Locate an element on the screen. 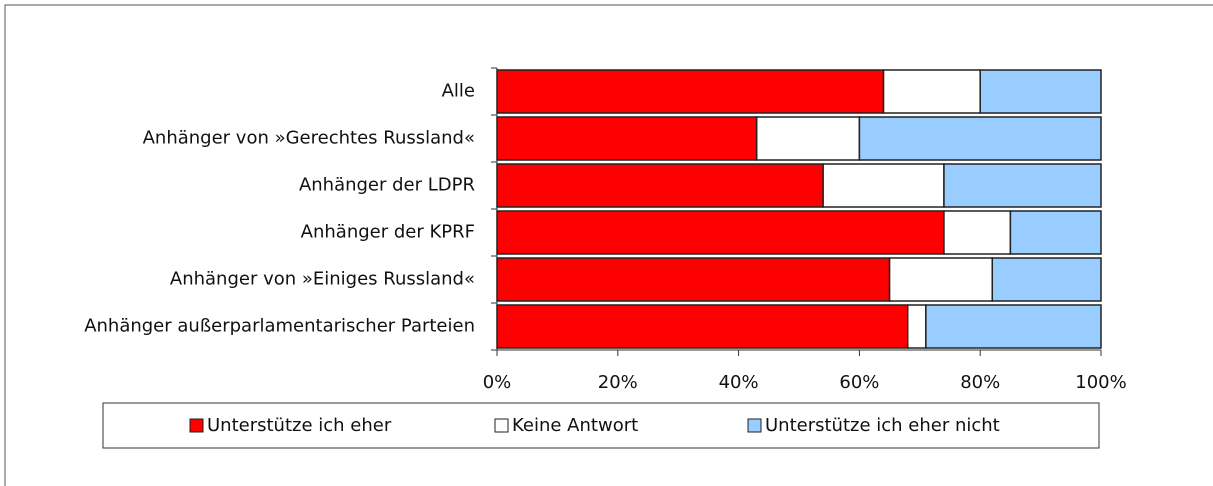  category-label: Anhänger von »Gerechtes Russland« is located at coordinates (309, 138).